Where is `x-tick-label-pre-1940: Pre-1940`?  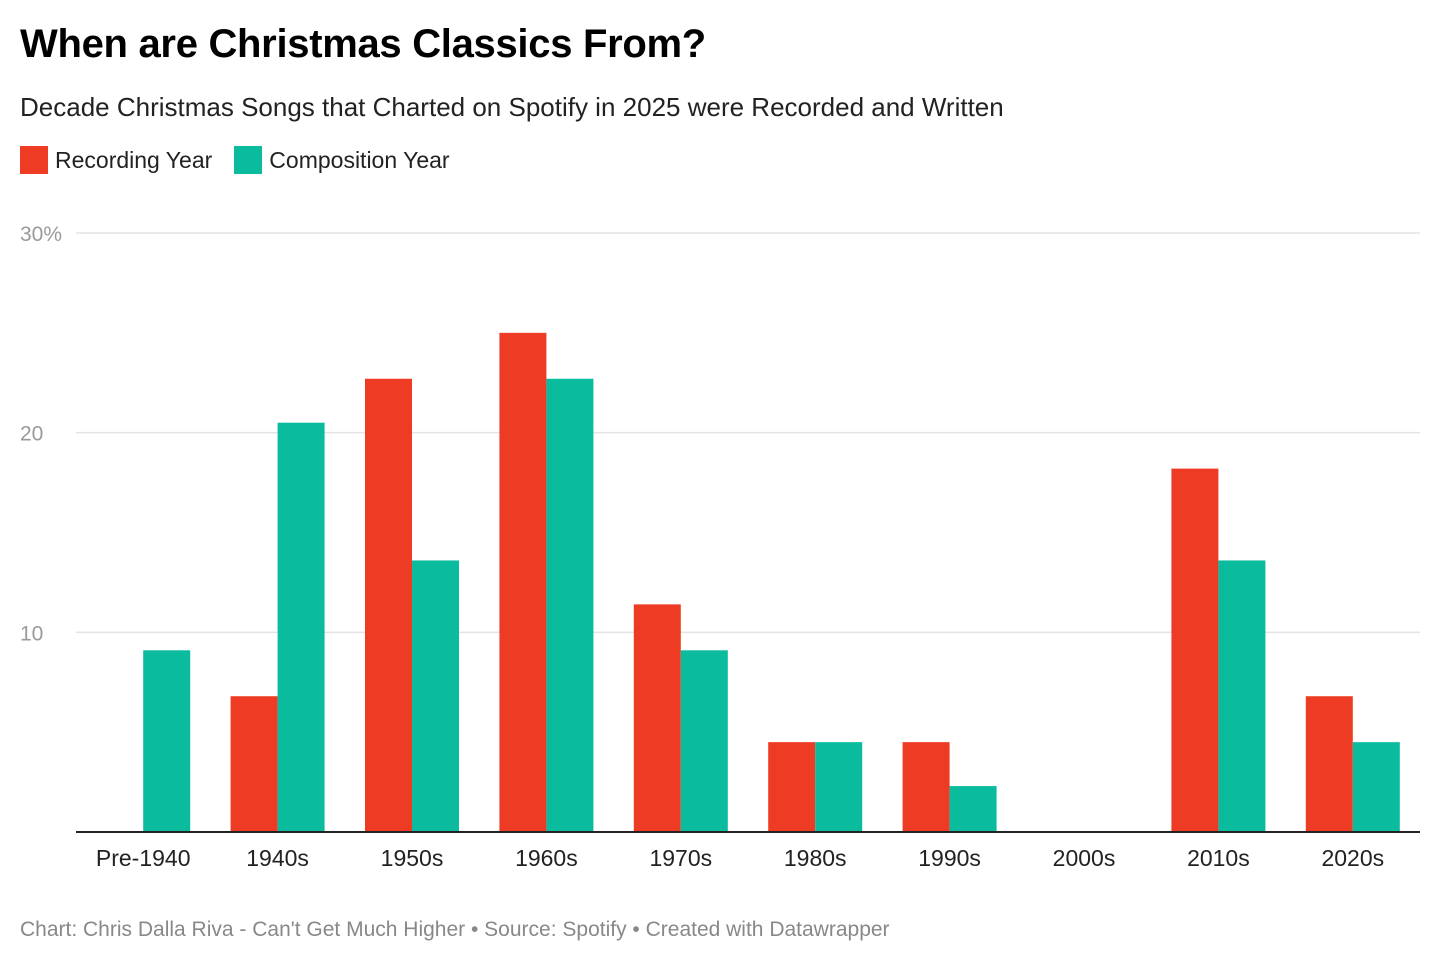
x-tick-label-pre-1940: Pre-1940 is located at coordinates (143, 858).